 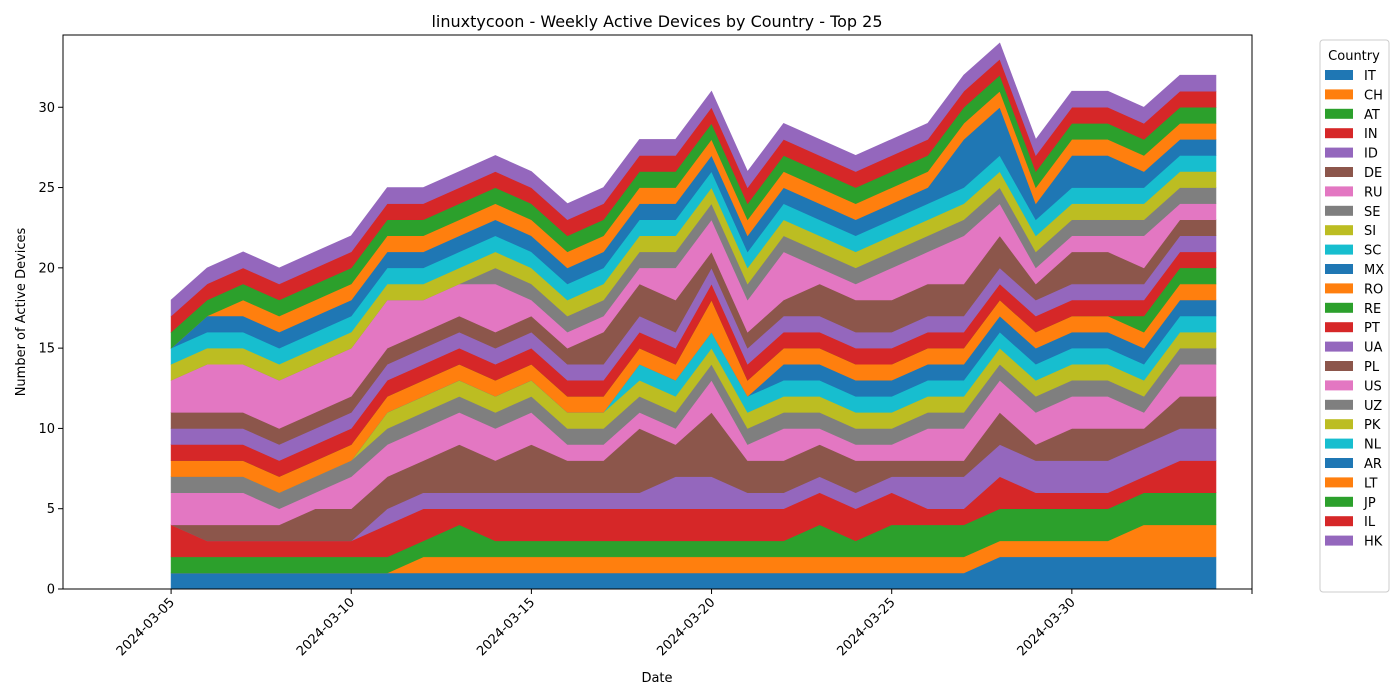 What do you see at coordinates (1339, 540) in the screenshot?
I see `legend-swatch-hk` at bounding box center [1339, 540].